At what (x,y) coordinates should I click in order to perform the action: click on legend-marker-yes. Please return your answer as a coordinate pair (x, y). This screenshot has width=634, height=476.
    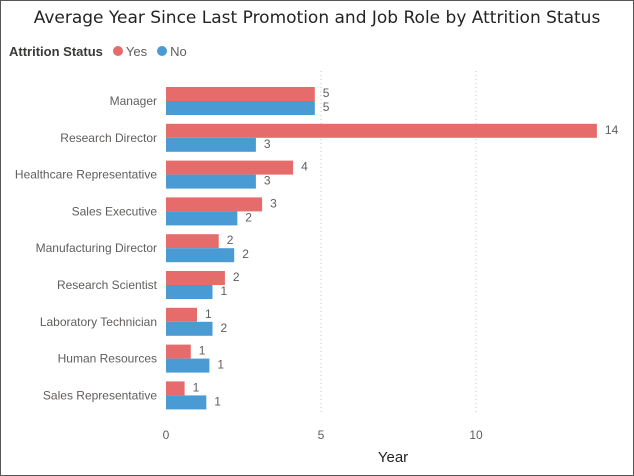
    Looking at the image, I should click on (117, 51).